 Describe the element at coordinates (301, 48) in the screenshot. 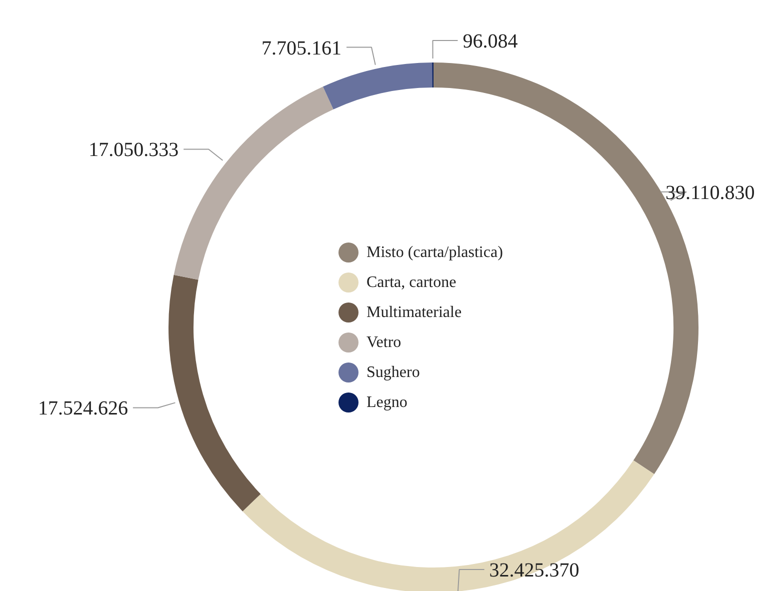

I see `data-label: 7.705.161` at that location.